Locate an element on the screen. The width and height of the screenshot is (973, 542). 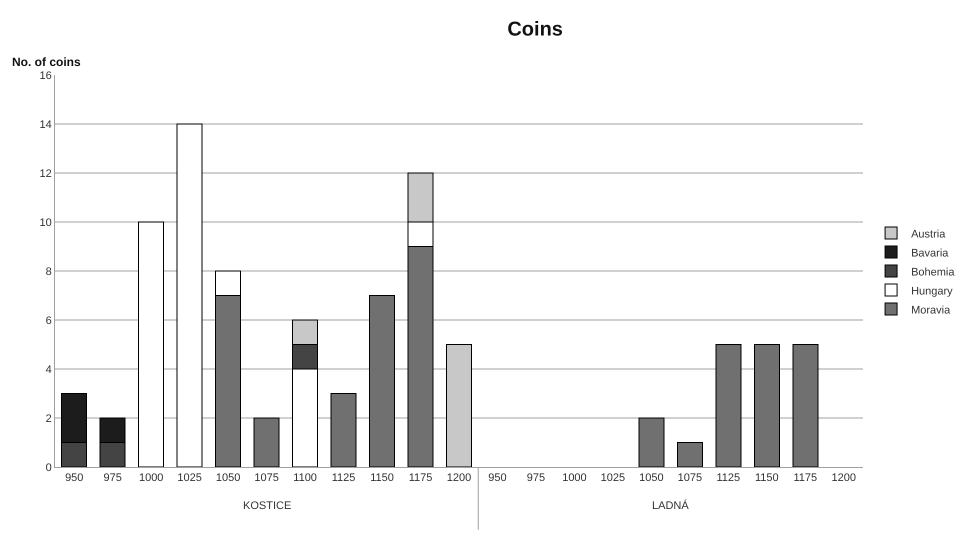
text: LADNÁ is located at coordinates (671, 505).